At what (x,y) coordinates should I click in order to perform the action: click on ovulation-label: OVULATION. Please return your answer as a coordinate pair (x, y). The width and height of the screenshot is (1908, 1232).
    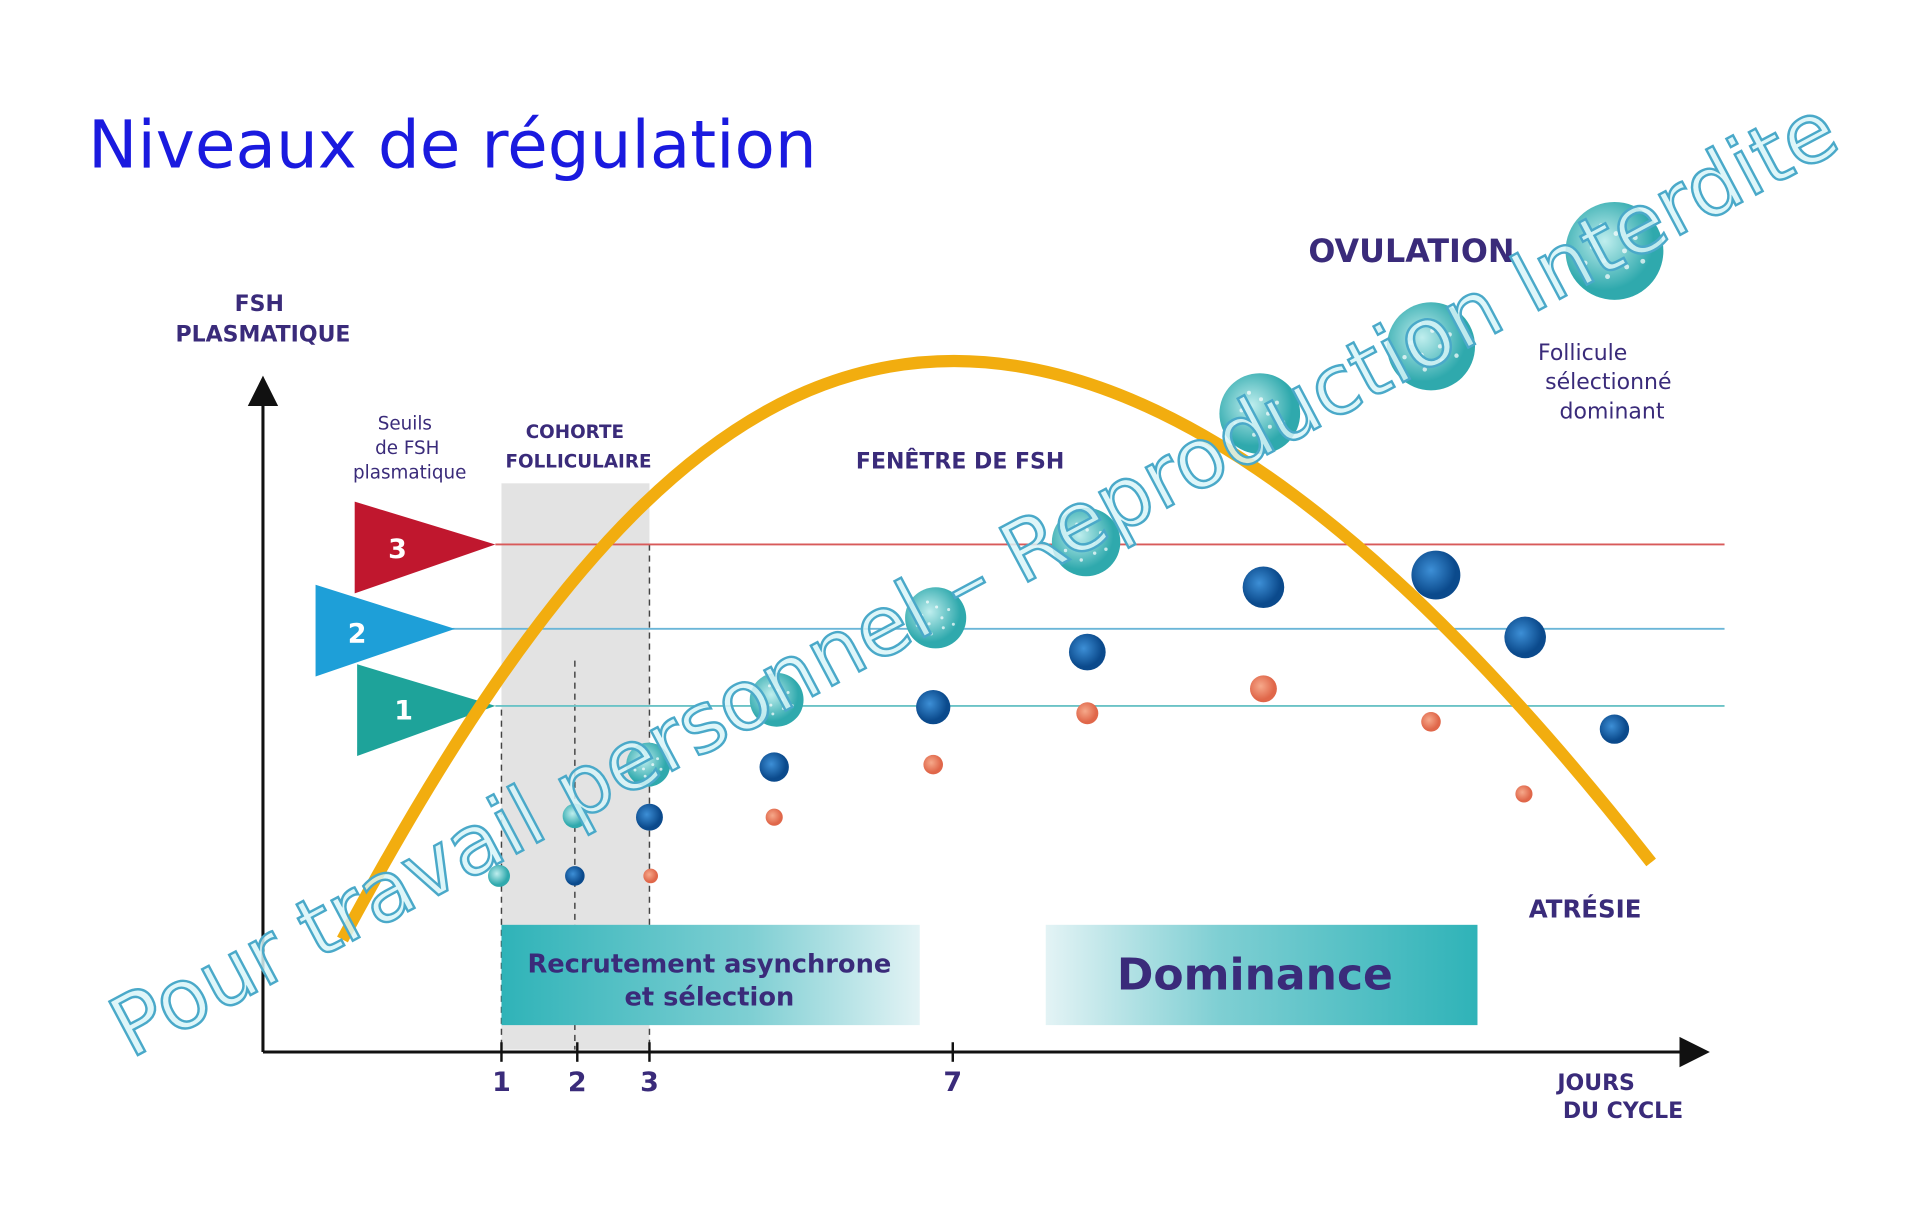
    Looking at the image, I should click on (1411, 251).